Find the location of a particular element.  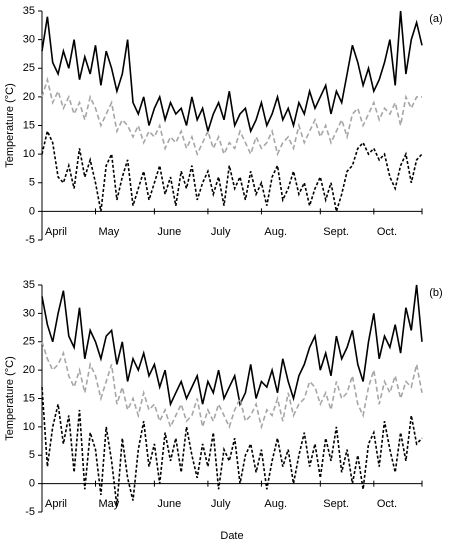

x-axis-label: Date is located at coordinates (231, 536).